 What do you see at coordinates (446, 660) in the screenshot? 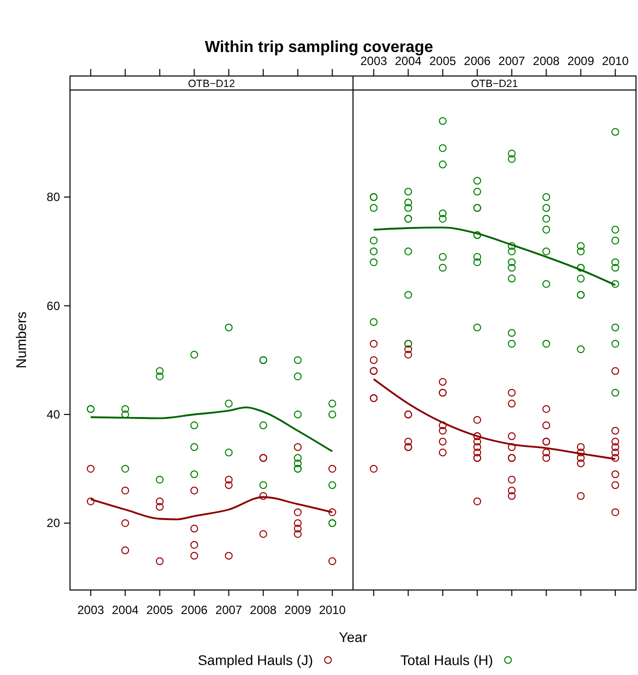
I see `legend-label: Total Hauls (H)` at bounding box center [446, 660].